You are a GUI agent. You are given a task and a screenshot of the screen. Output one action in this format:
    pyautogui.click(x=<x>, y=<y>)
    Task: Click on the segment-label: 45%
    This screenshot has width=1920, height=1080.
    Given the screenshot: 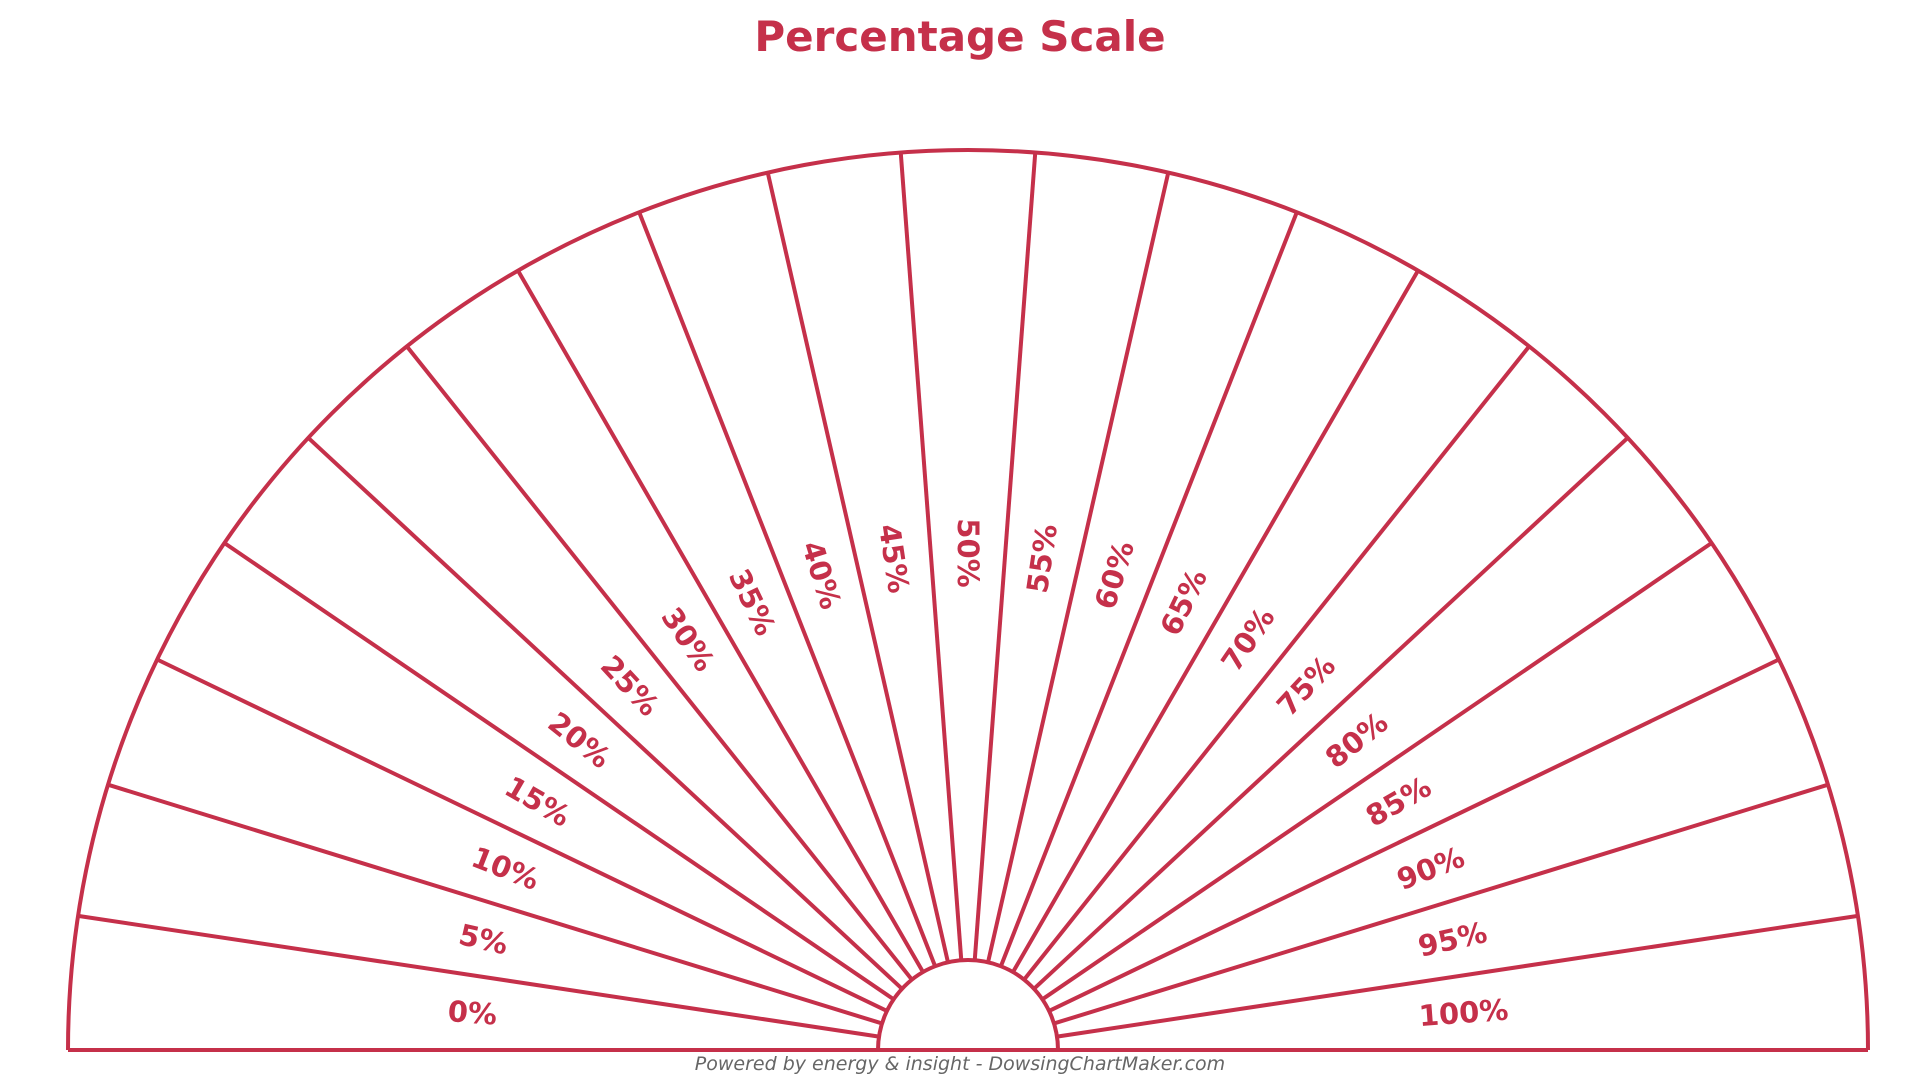 What is the action you would take?
    pyautogui.click(x=894, y=559)
    